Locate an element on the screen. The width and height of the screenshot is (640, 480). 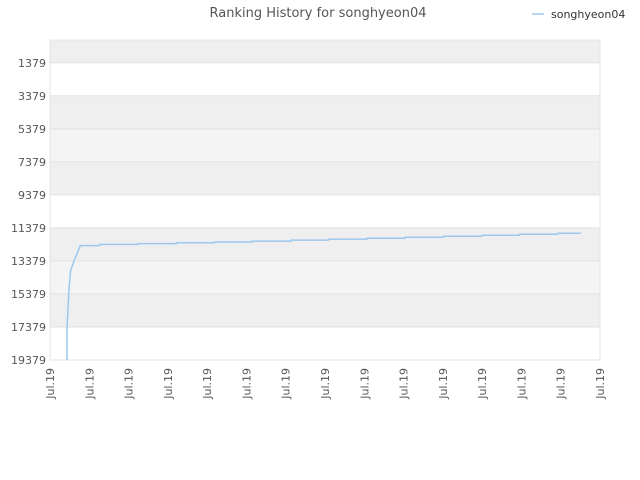
legend-label-songhyeon04: songhyeon04 is located at coordinates (588, 14).